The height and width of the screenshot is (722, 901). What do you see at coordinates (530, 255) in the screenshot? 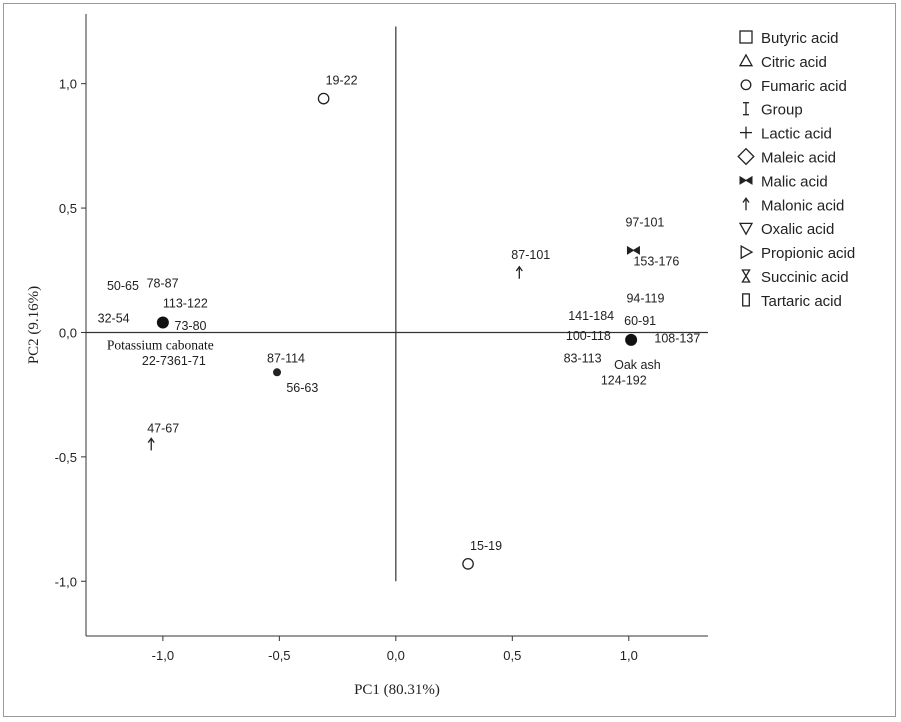
I see `data-point-label: 87-101` at bounding box center [530, 255].